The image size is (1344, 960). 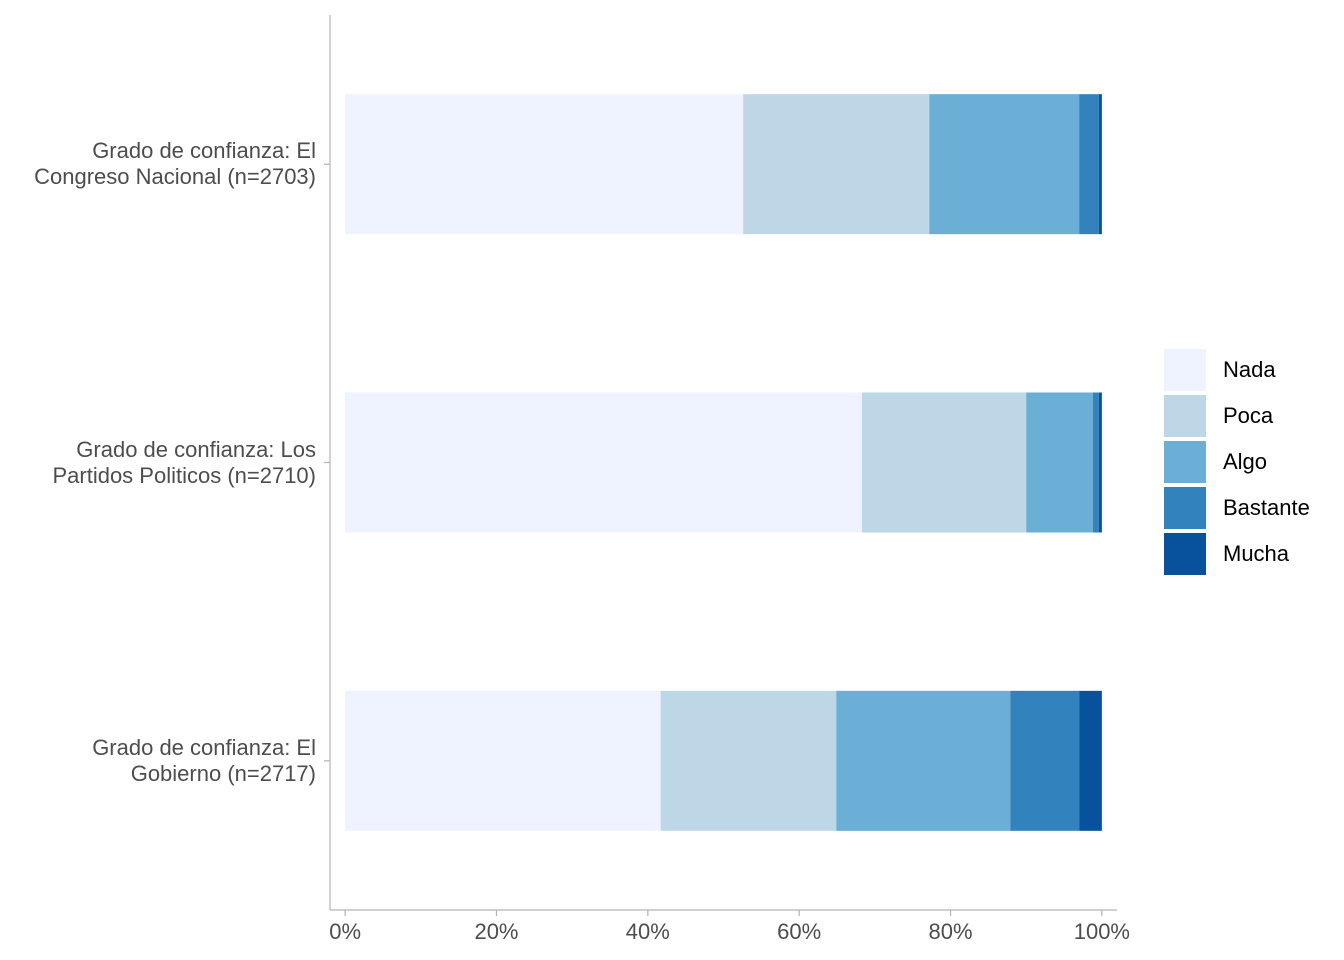 What do you see at coordinates (204, 760) in the screenshot?
I see `y-tick-label: Grado de confianza: El Gobierno (n=2717)` at bounding box center [204, 760].